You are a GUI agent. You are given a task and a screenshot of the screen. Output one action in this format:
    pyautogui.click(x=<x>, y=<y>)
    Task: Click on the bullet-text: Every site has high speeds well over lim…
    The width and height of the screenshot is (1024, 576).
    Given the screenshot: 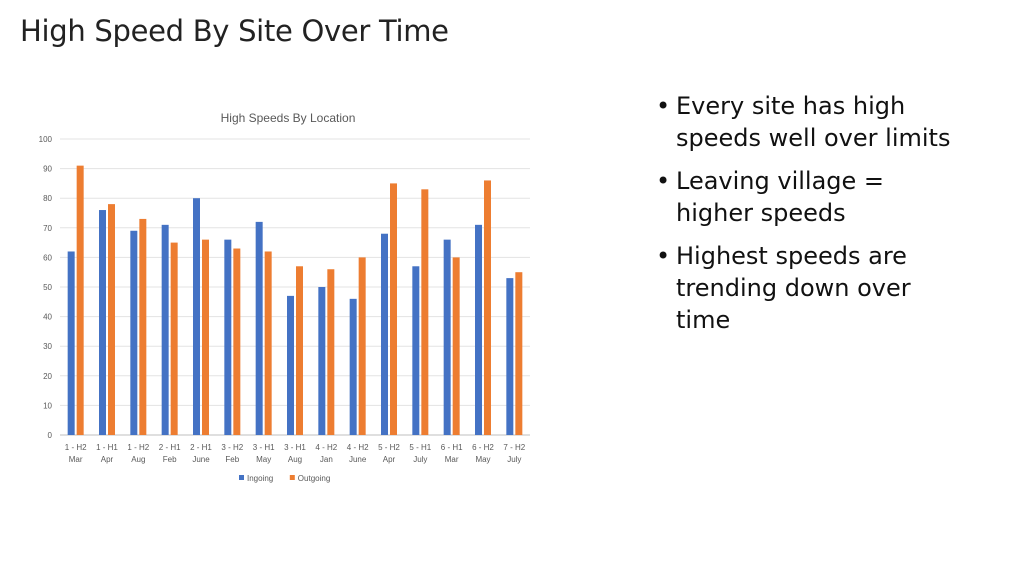 What is the action you would take?
    pyautogui.click(x=813, y=122)
    